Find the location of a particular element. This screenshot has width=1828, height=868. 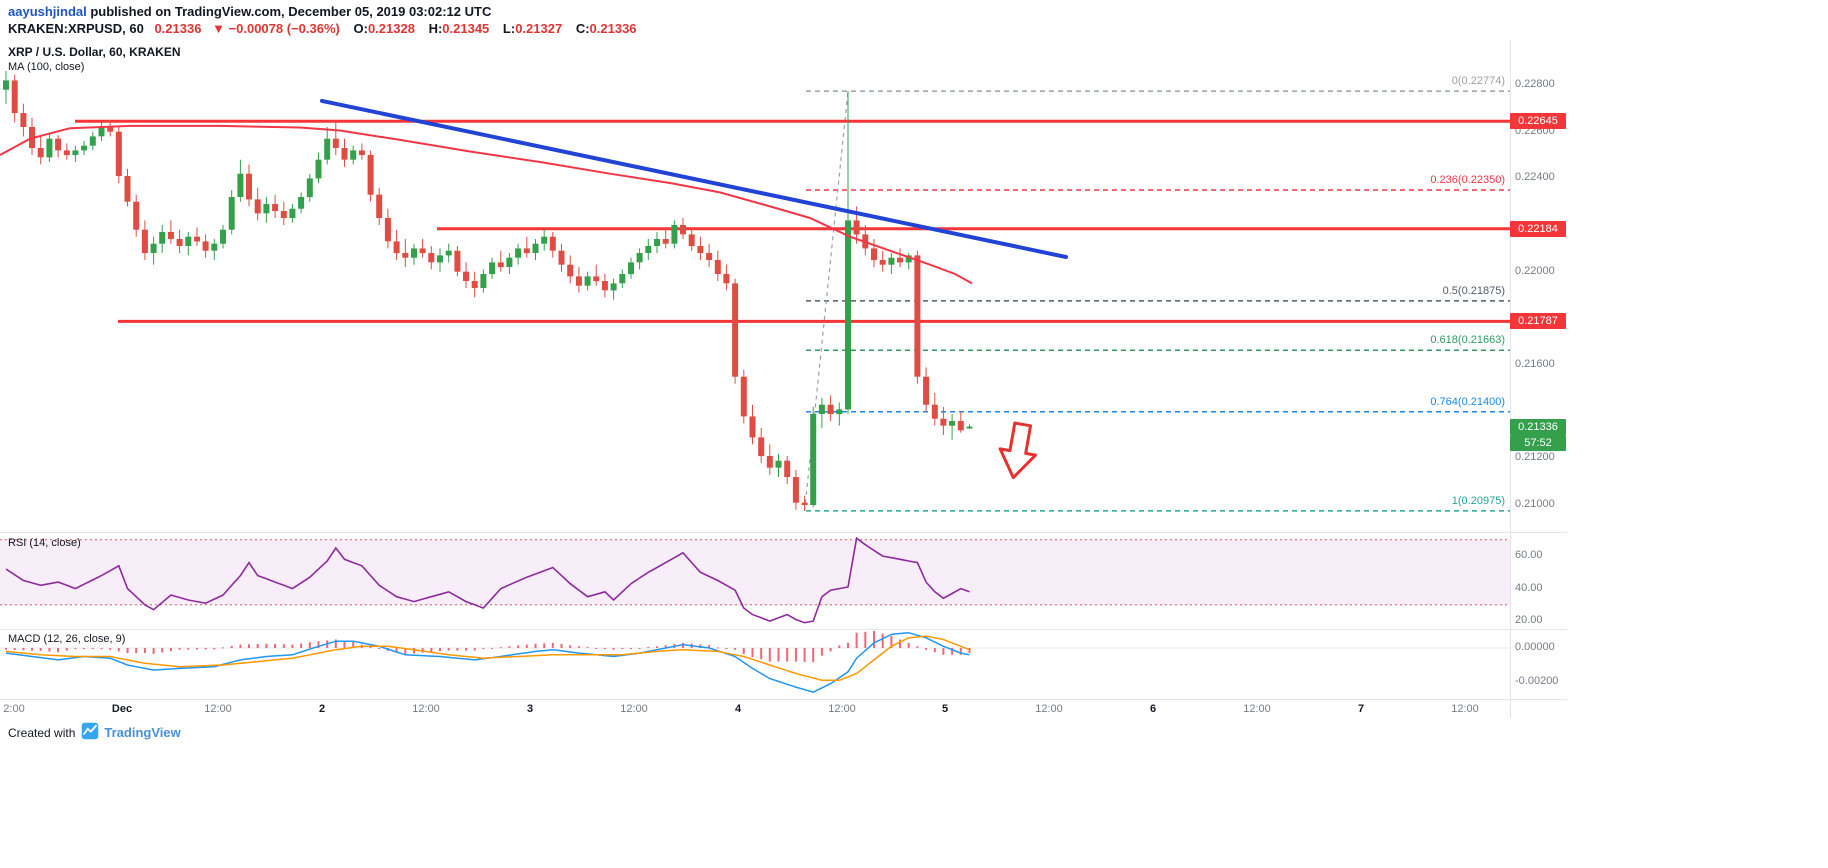

rsi-line is located at coordinates (487, 580).